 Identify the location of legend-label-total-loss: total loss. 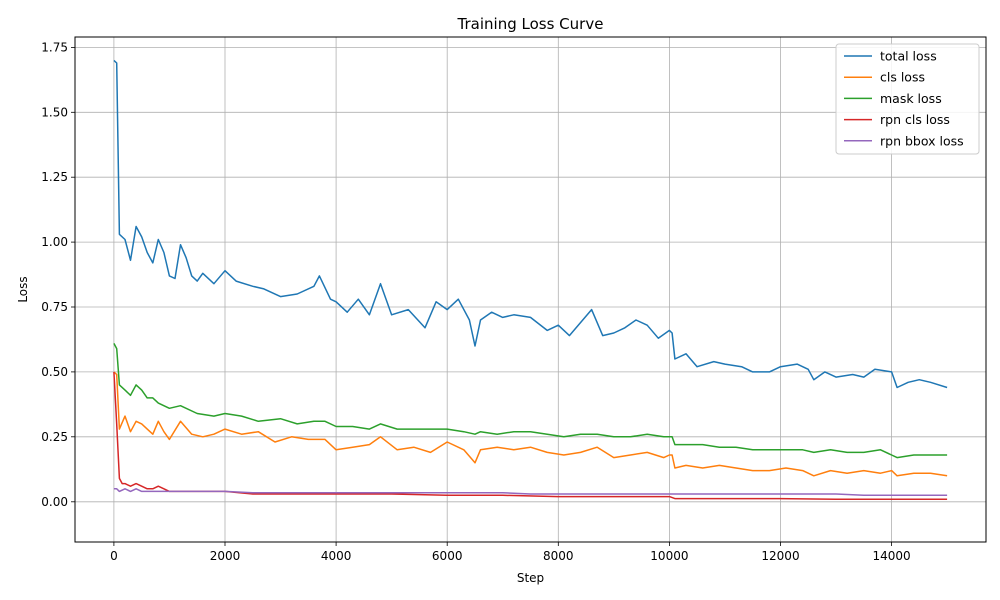
(908, 56).